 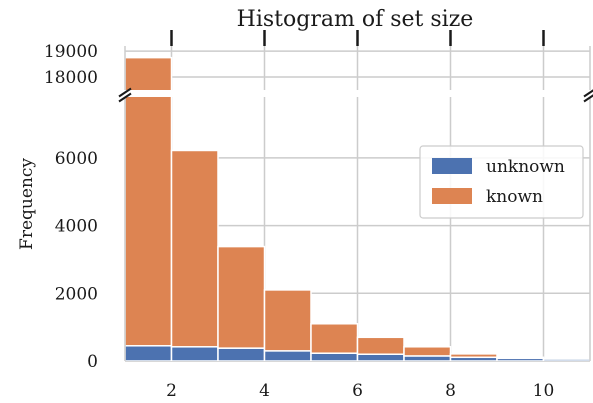 What do you see at coordinates (501, 182) in the screenshot?
I see `legend: unknown known` at bounding box center [501, 182].